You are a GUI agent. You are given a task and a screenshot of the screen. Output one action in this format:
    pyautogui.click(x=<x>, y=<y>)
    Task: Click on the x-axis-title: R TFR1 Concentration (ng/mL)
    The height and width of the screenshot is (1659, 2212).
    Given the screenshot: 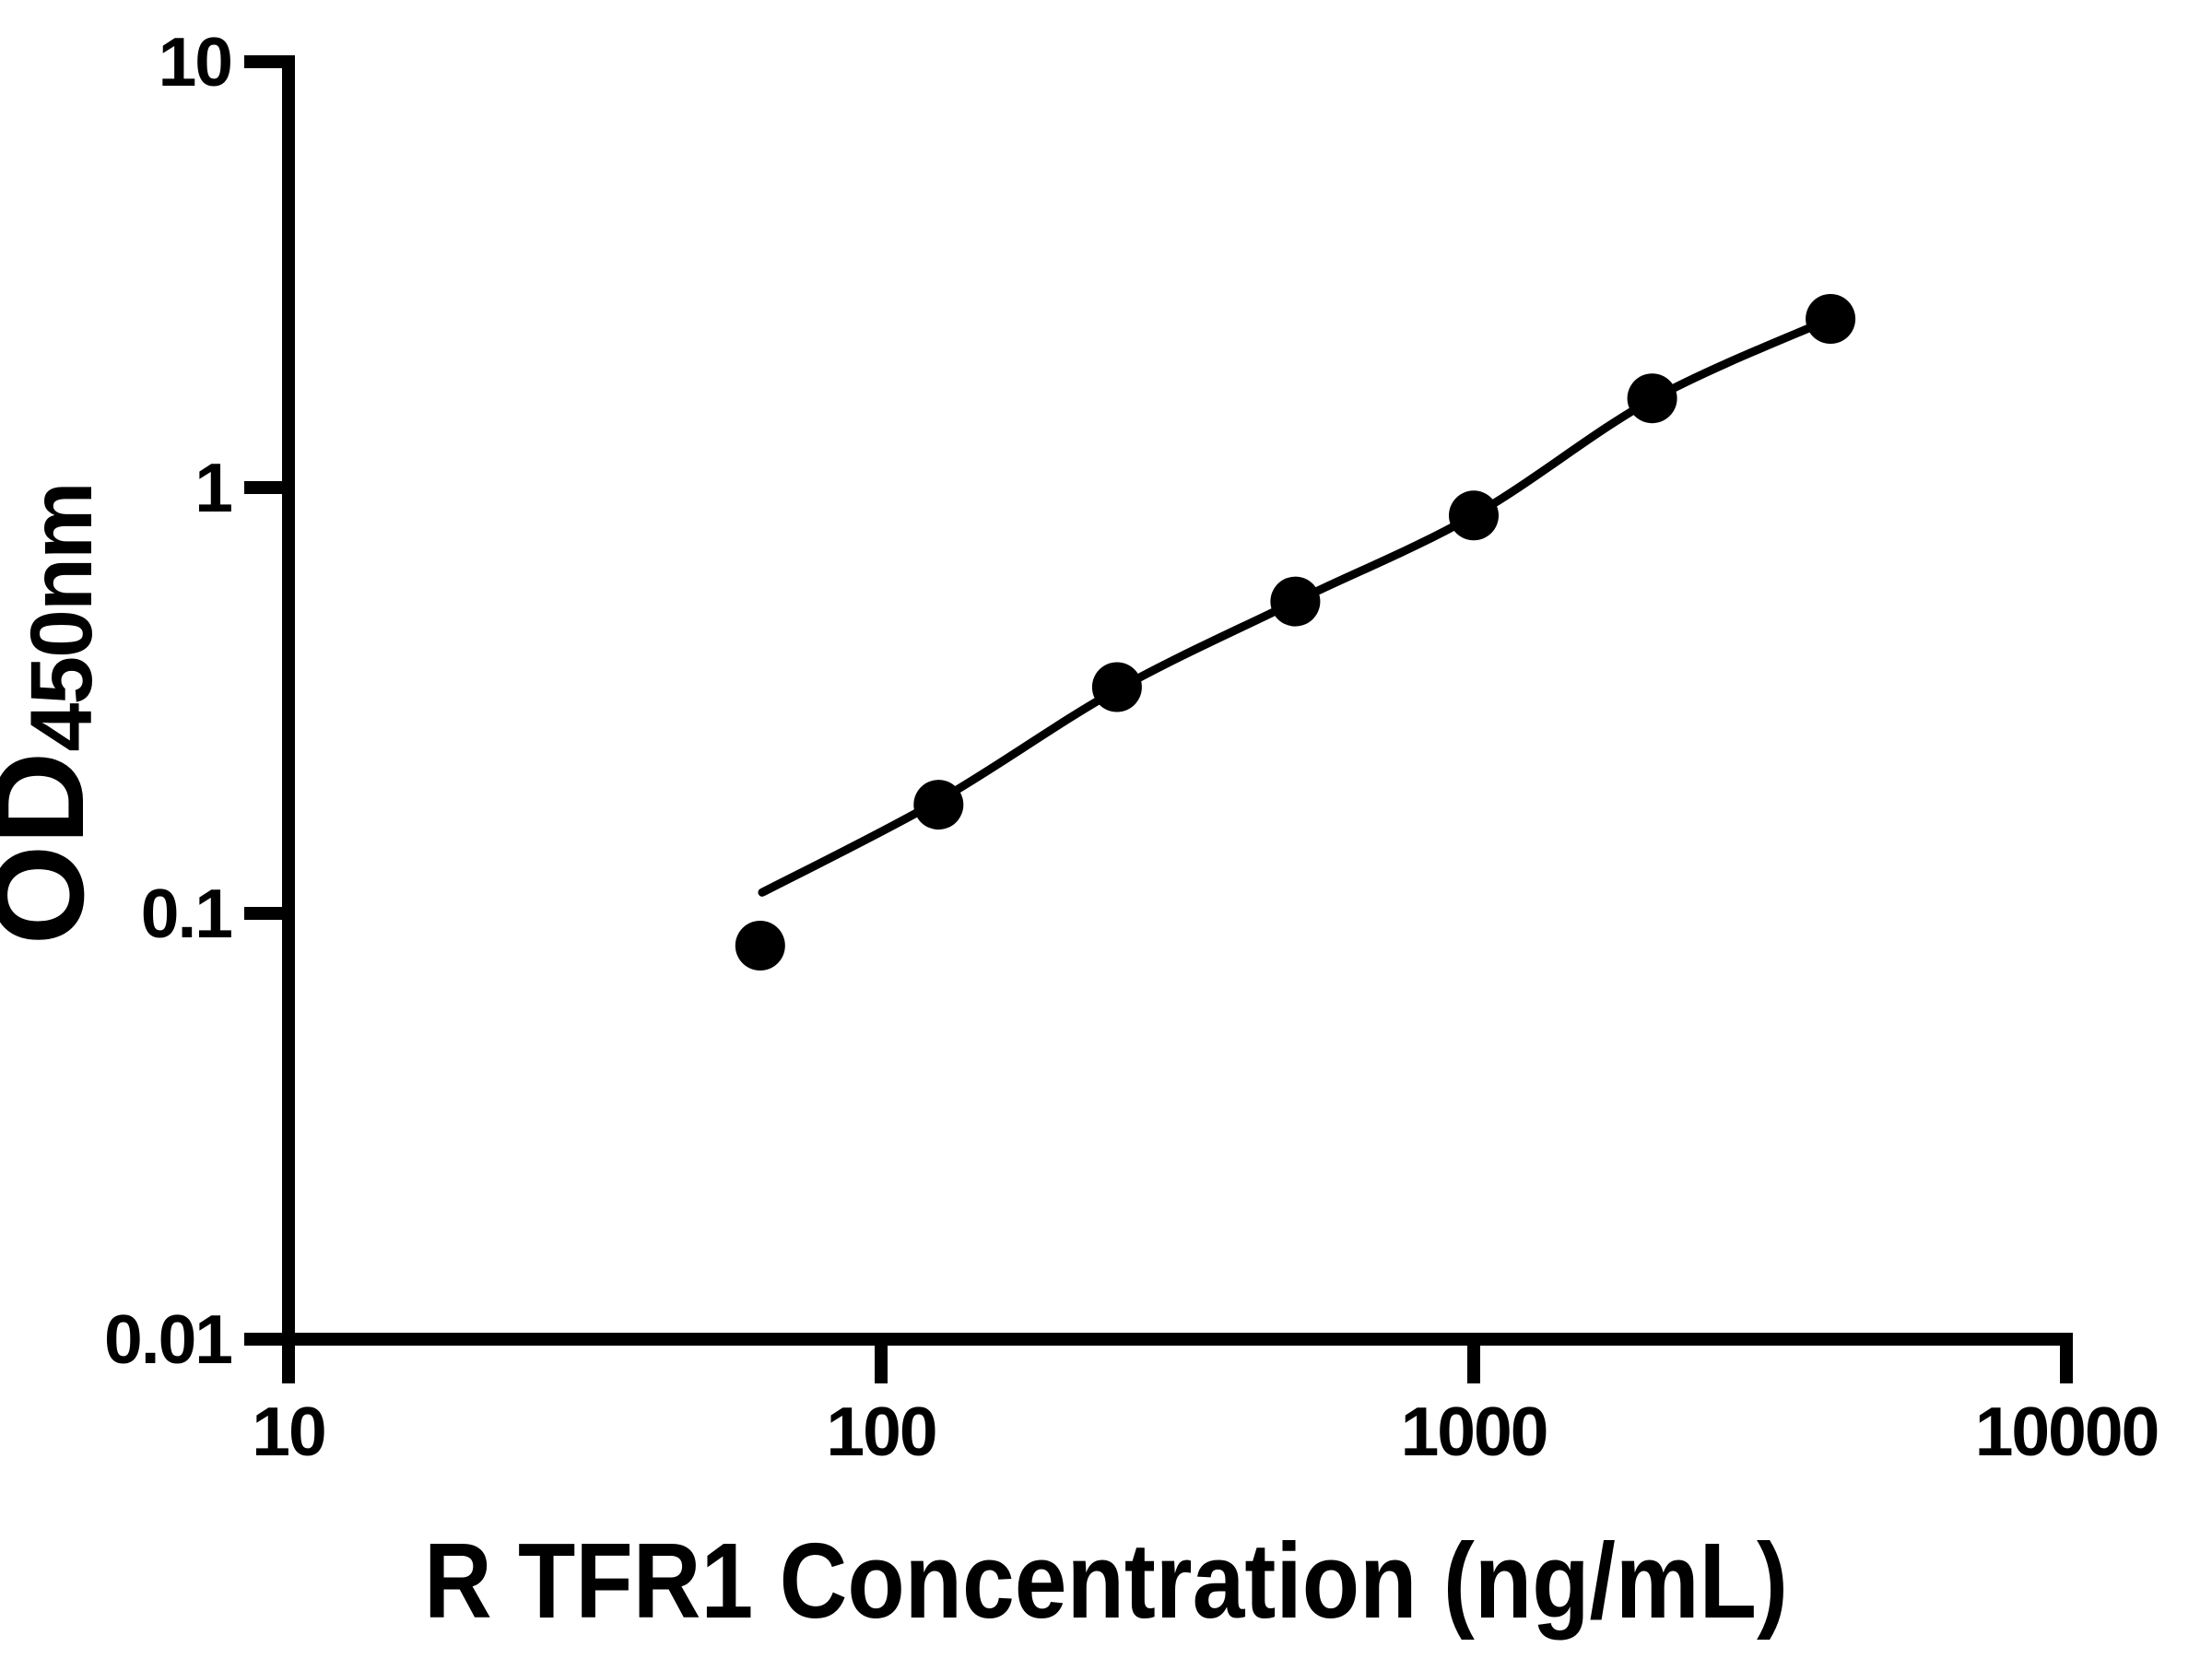 What is the action you would take?
    pyautogui.click(x=1106, y=1581)
    